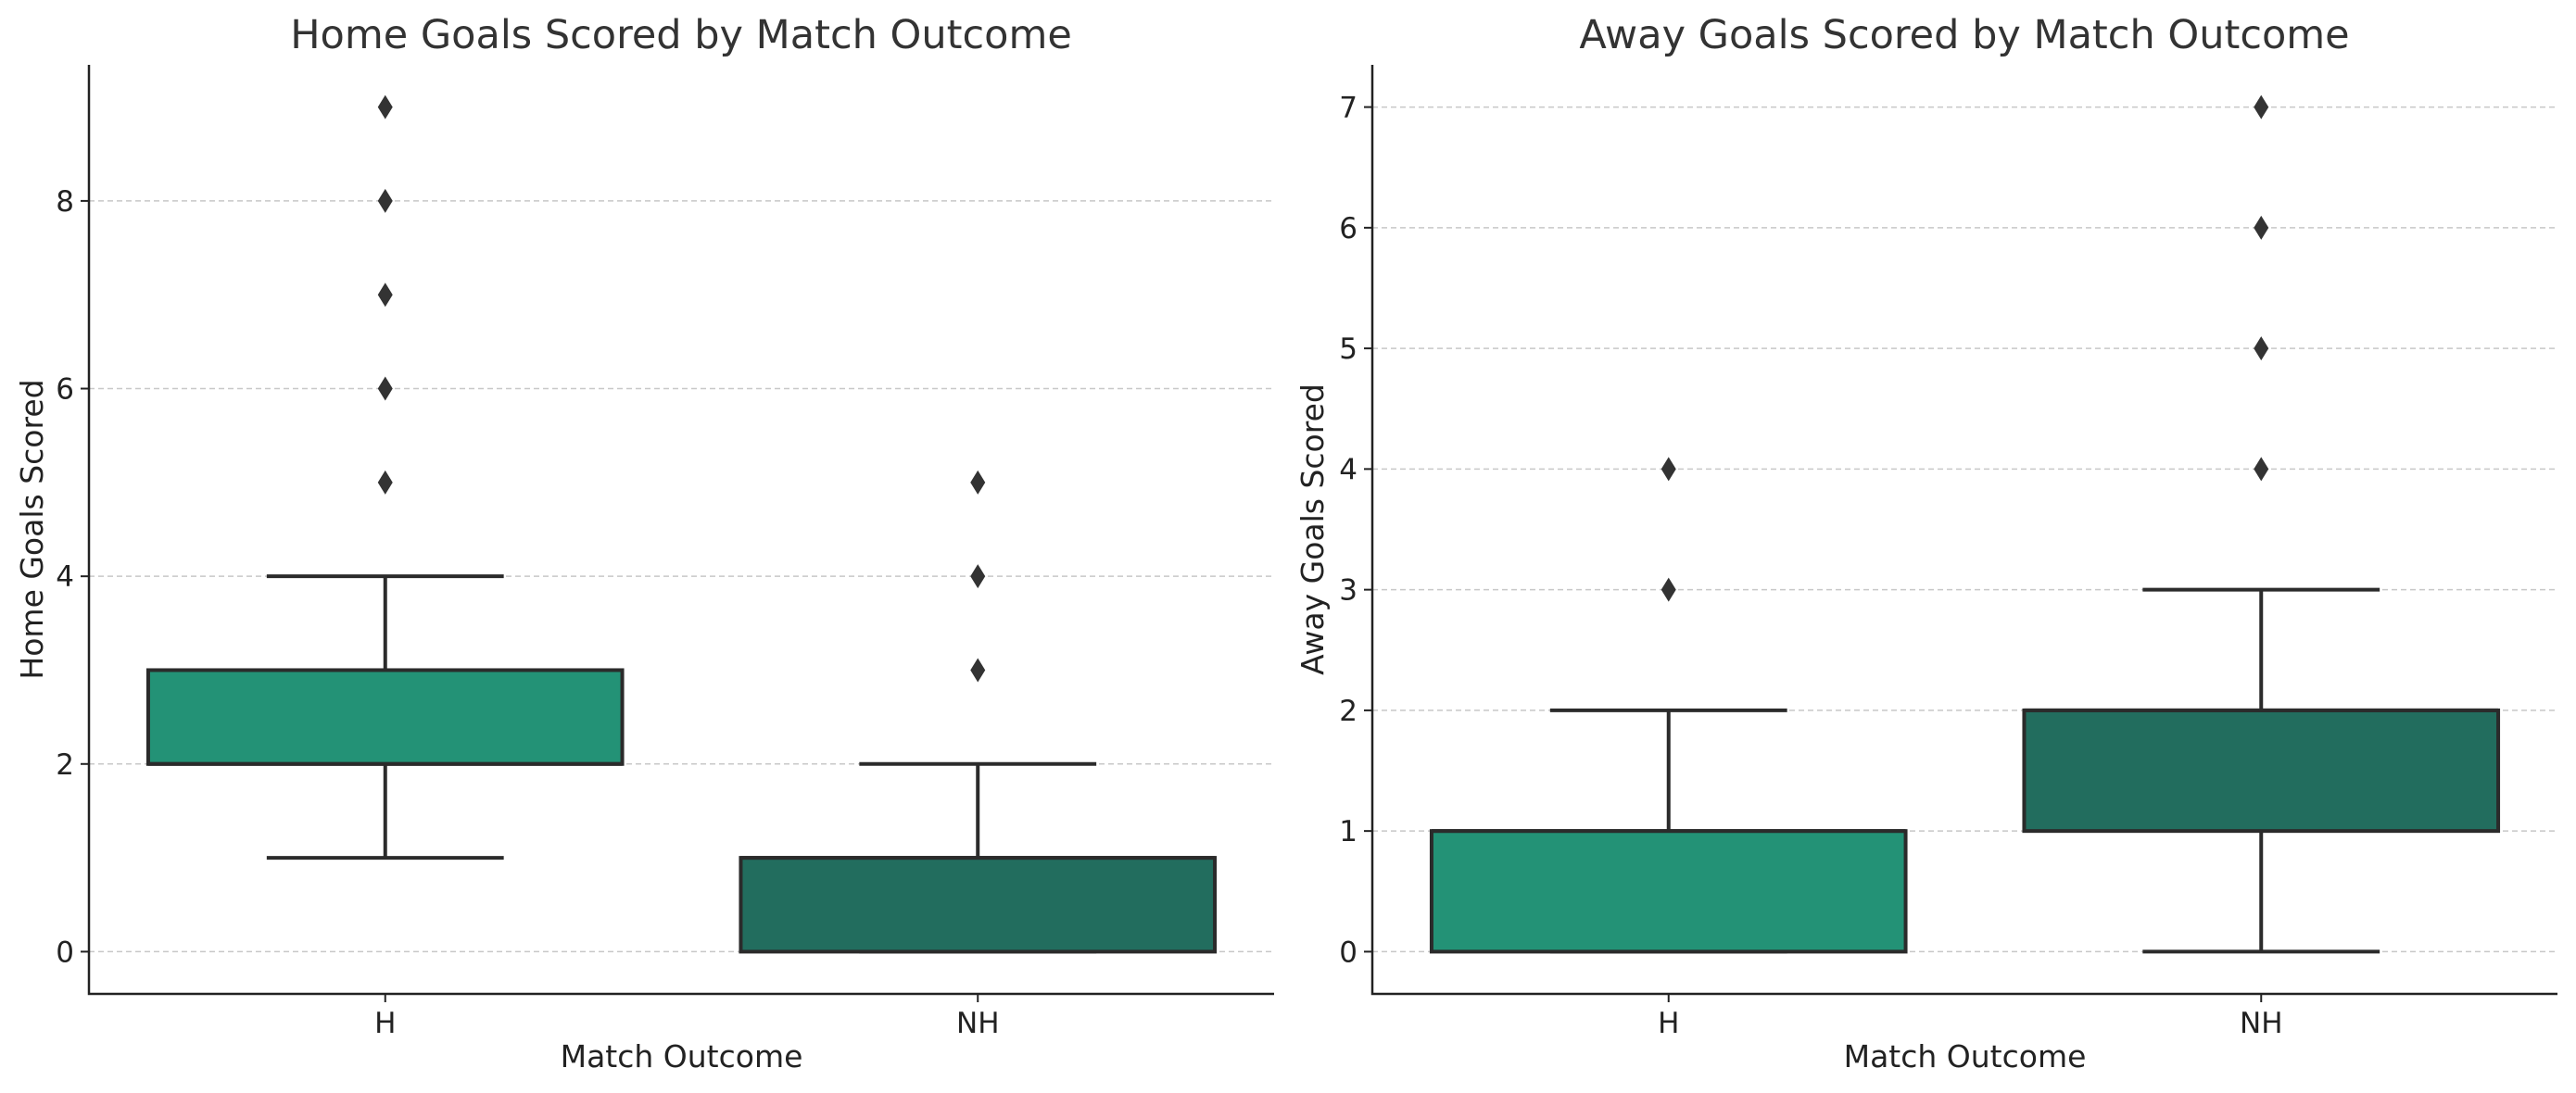  What do you see at coordinates (1348, 591) in the screenshot?
I see `away-y-tick-label: 3` at bounding box center [1348, 591].